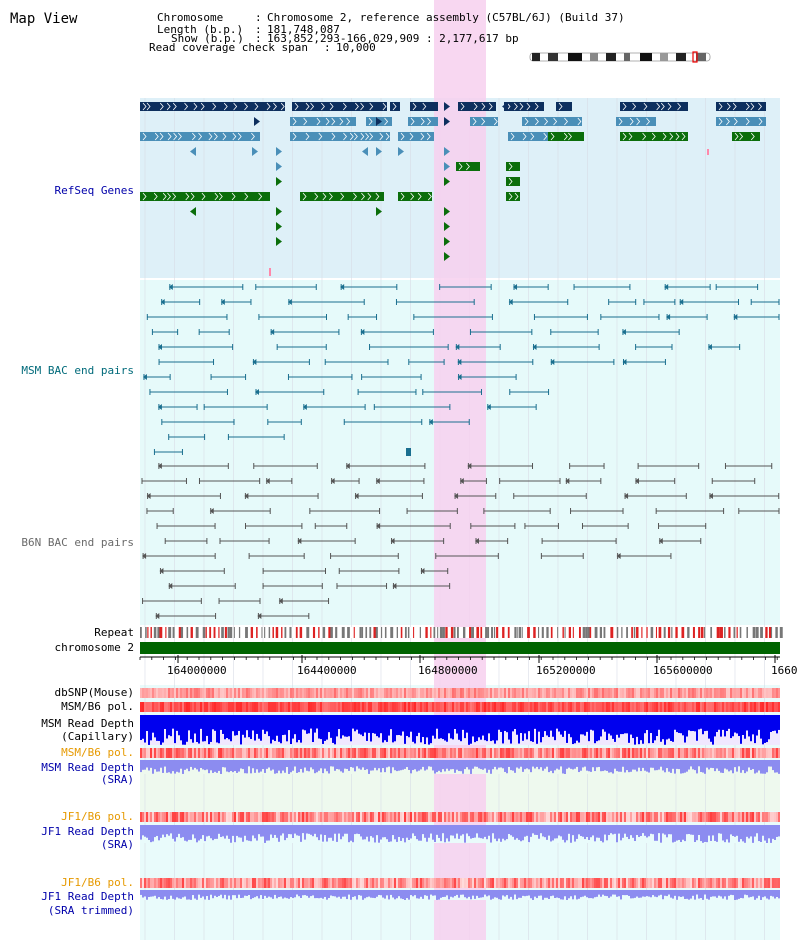 The image size is (800, 940). I want to click on label-msm-depth-cap-1: MSM Read Depth, so click(87, 723).